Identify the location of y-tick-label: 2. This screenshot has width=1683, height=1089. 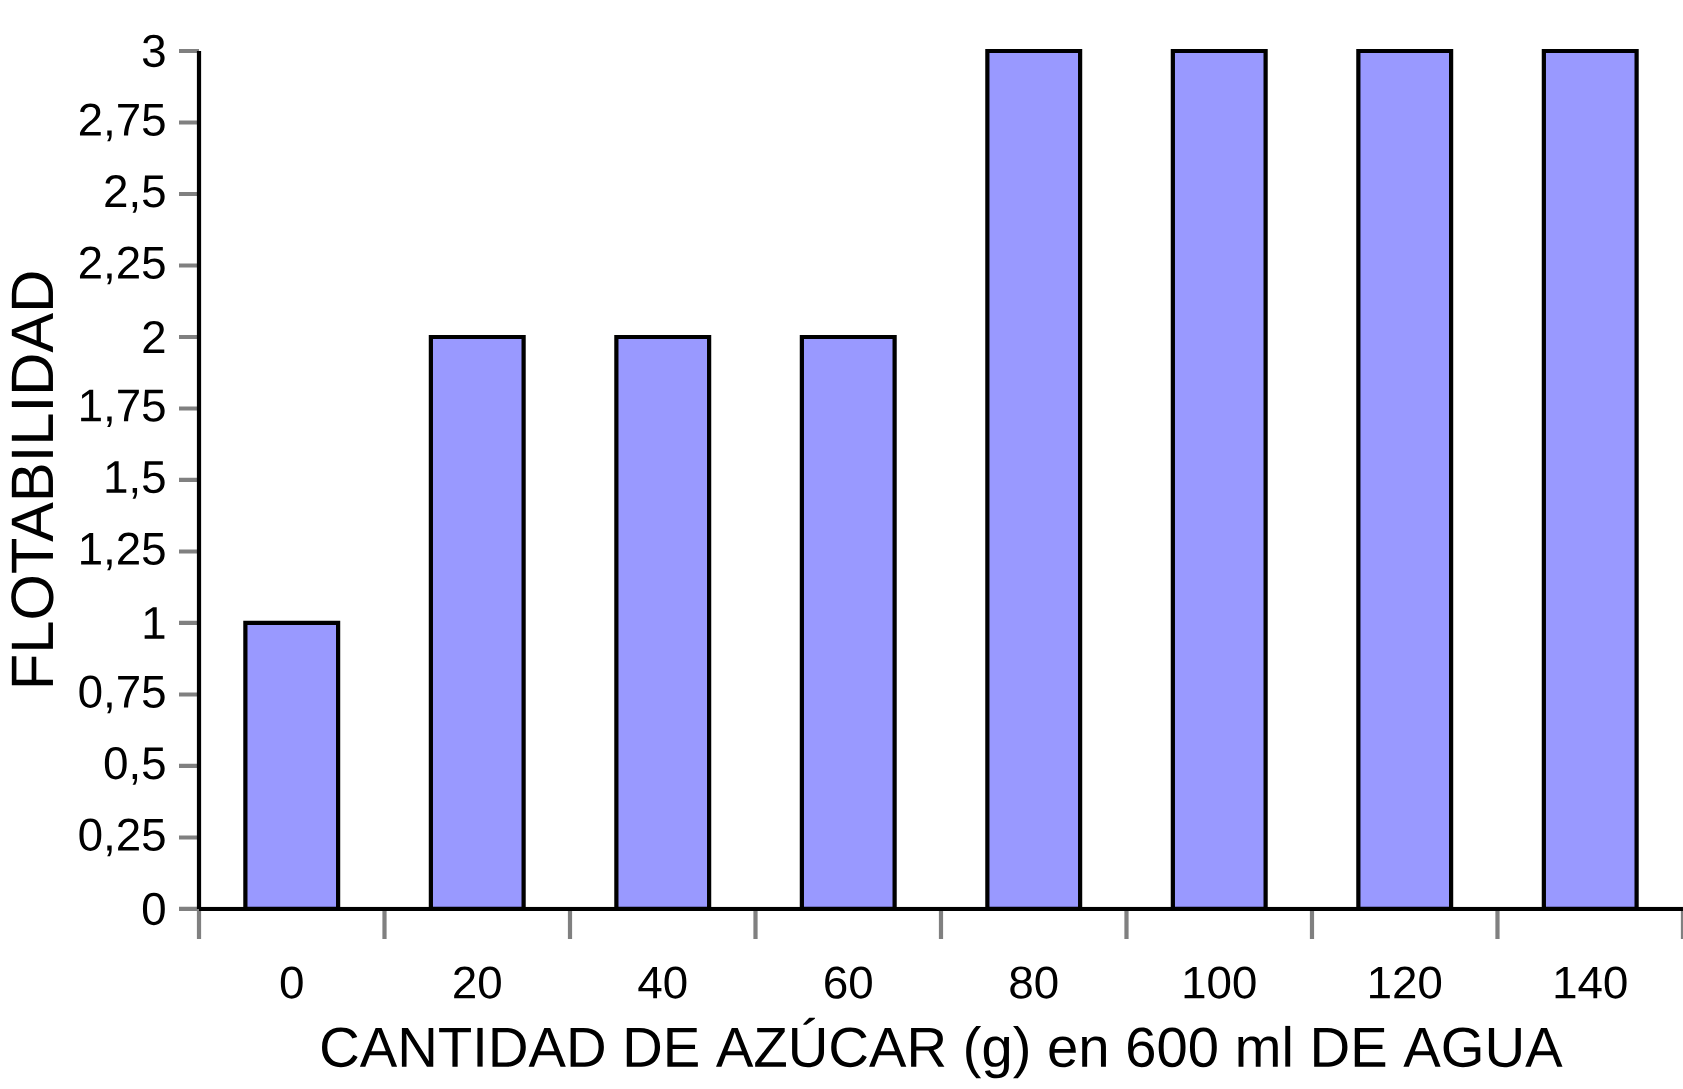
(154, 337).